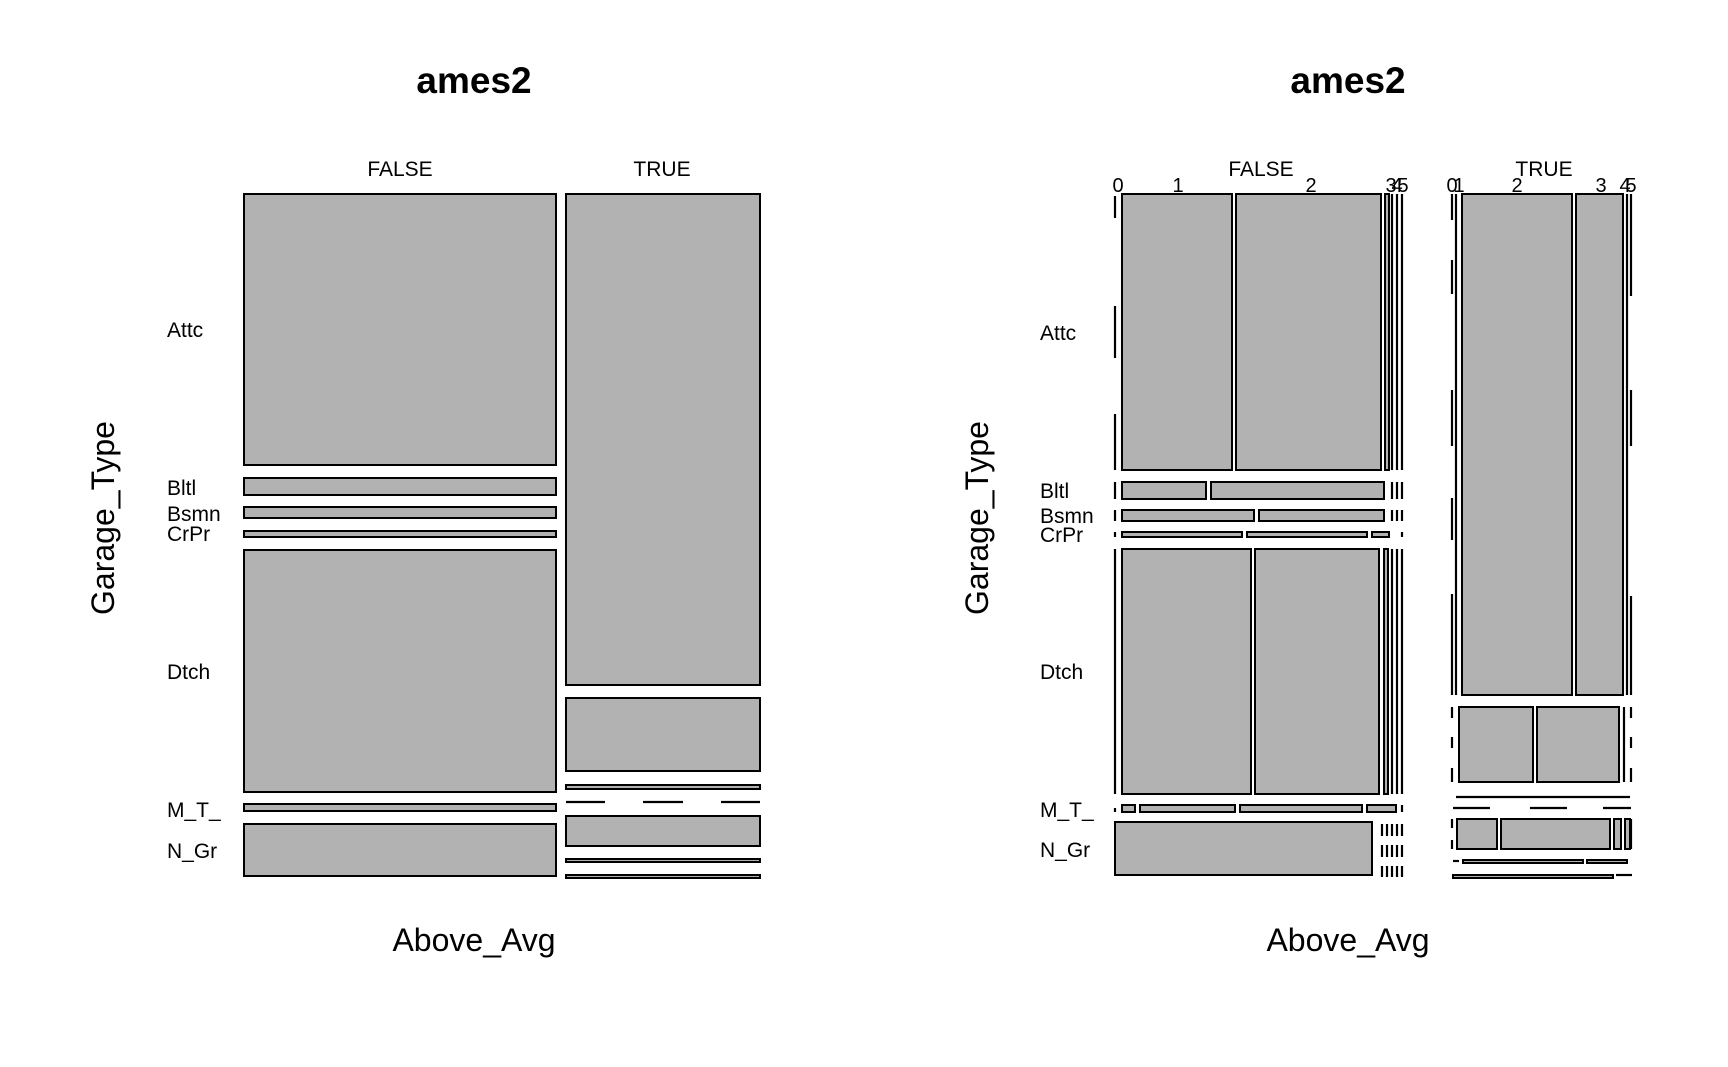  What do you see at coordinates (473, 80) in the screenshot?
I see `chart-title-1: ames2` at bounding box center [473, 80].